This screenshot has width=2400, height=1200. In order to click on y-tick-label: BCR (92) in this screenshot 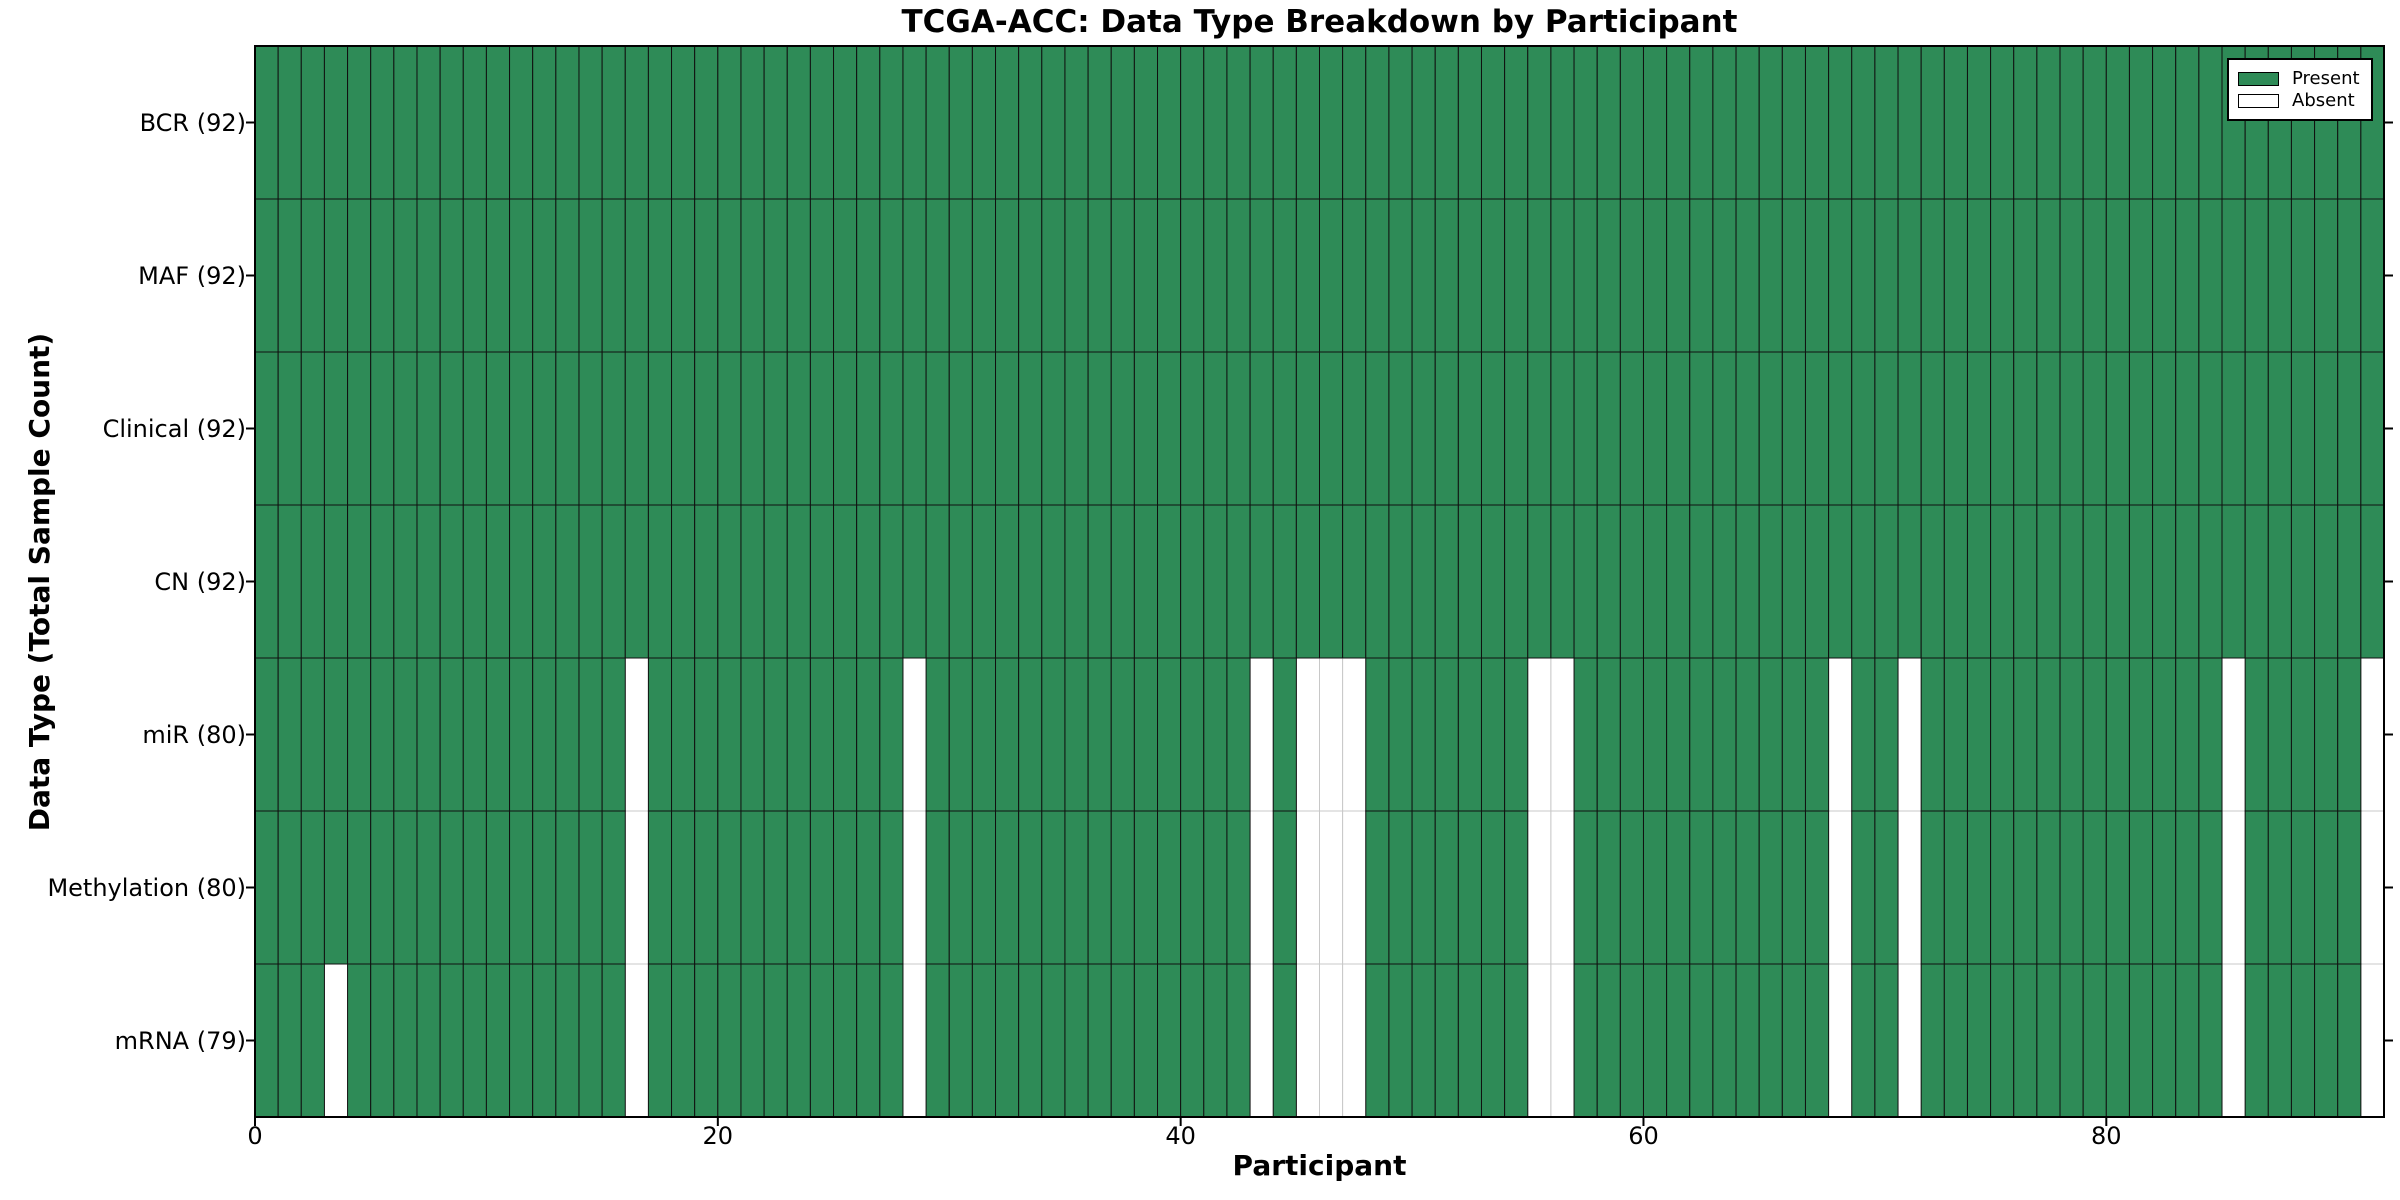, I will do `click(192, 122)`.